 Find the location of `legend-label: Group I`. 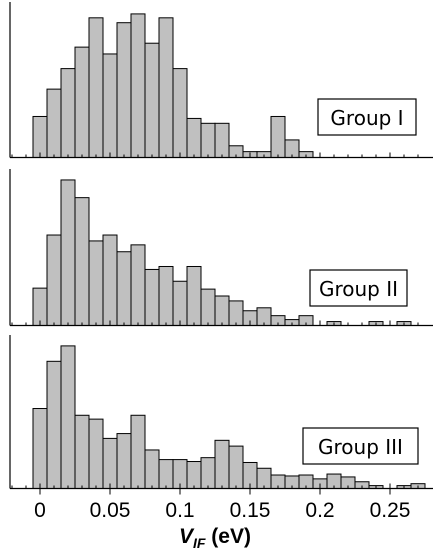

legend-label: Group I is located at coordinates (366, 118).